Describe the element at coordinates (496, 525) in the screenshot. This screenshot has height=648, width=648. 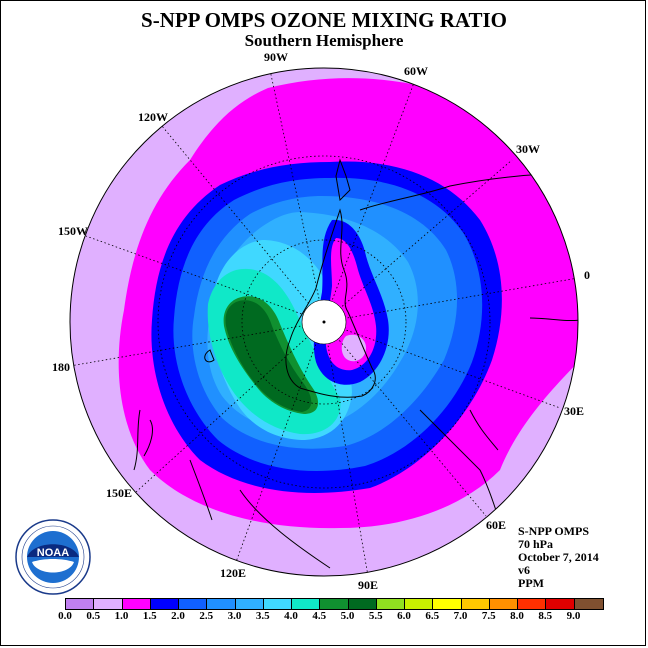
I see `lon-label-60e: 60E` at that location.